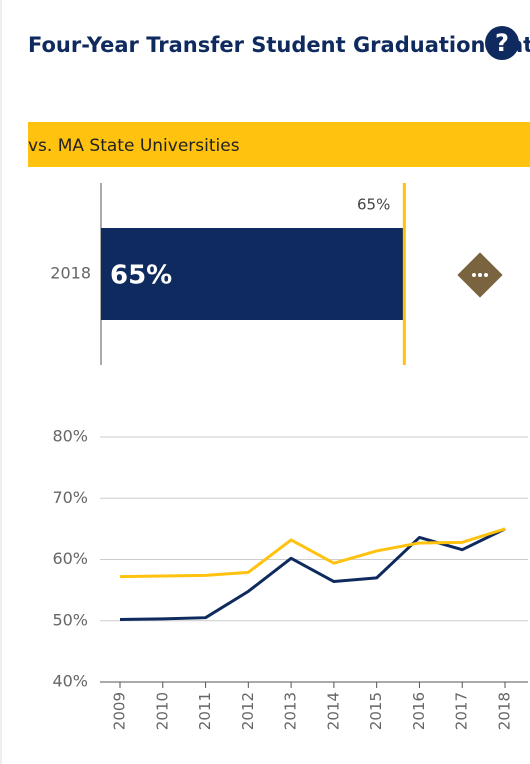  Describe the element at coordinates (70, 558) in the screenshot. I see `y-tick-label: 60%` at that location.